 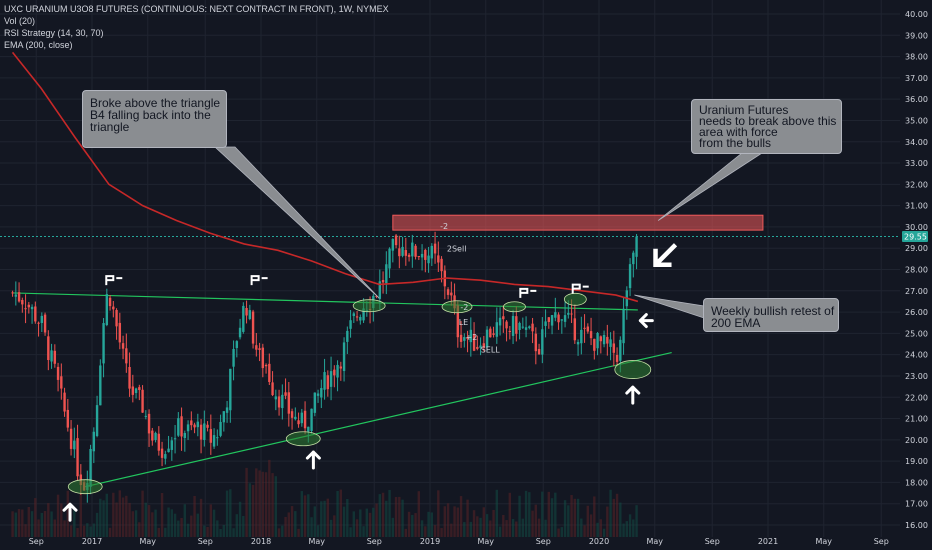 I want to click on x-tick-label: Sep, so click(x=205, y=541).